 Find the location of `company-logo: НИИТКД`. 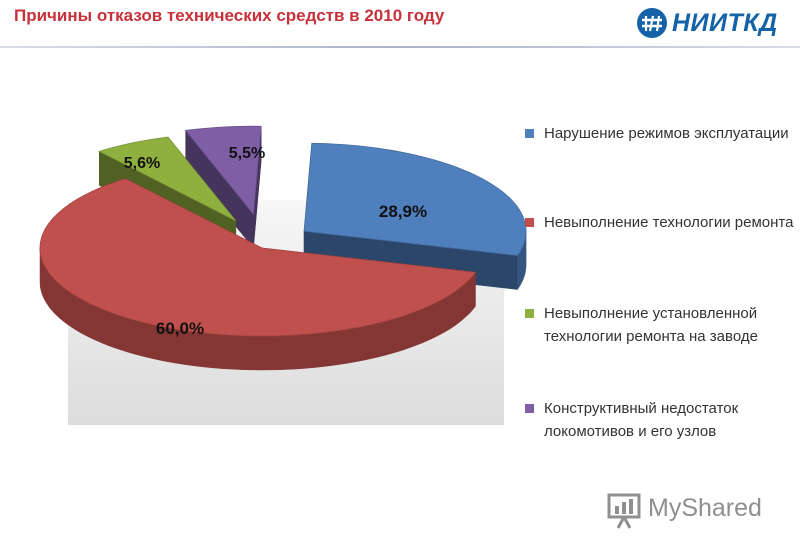

company-logo: НИИТКД is located at coordinates (712, 23).